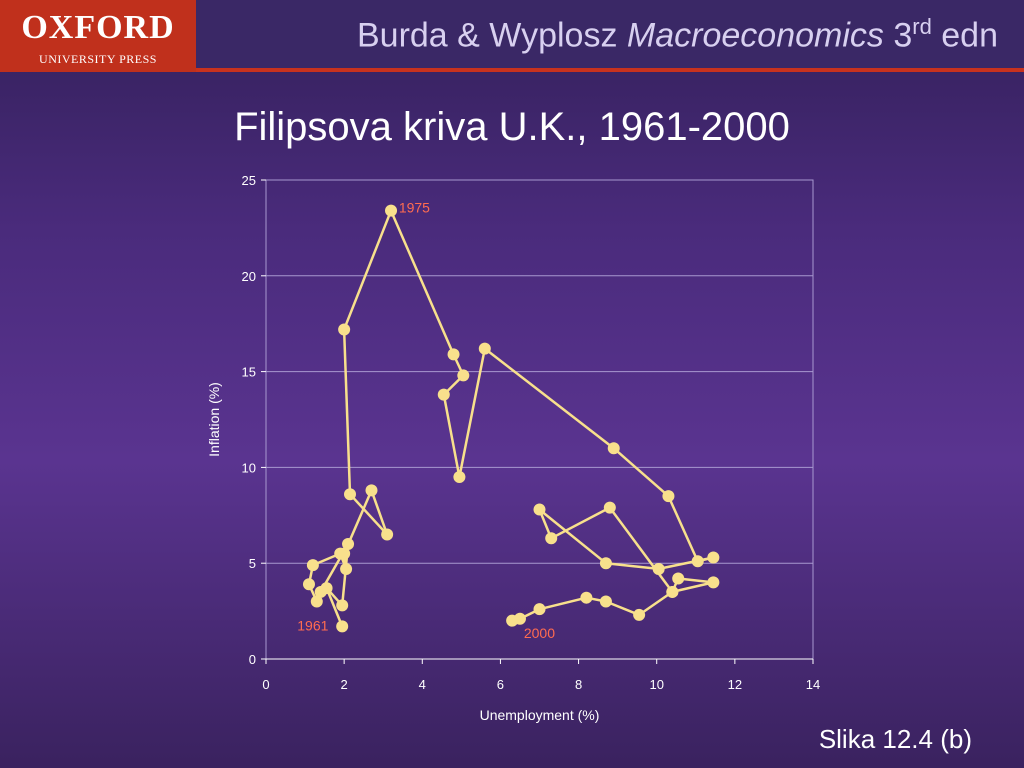 This screenshot has width=1024, height=768. I want to click on point-annotations: 1961 1975 2000, so click(426, 420).